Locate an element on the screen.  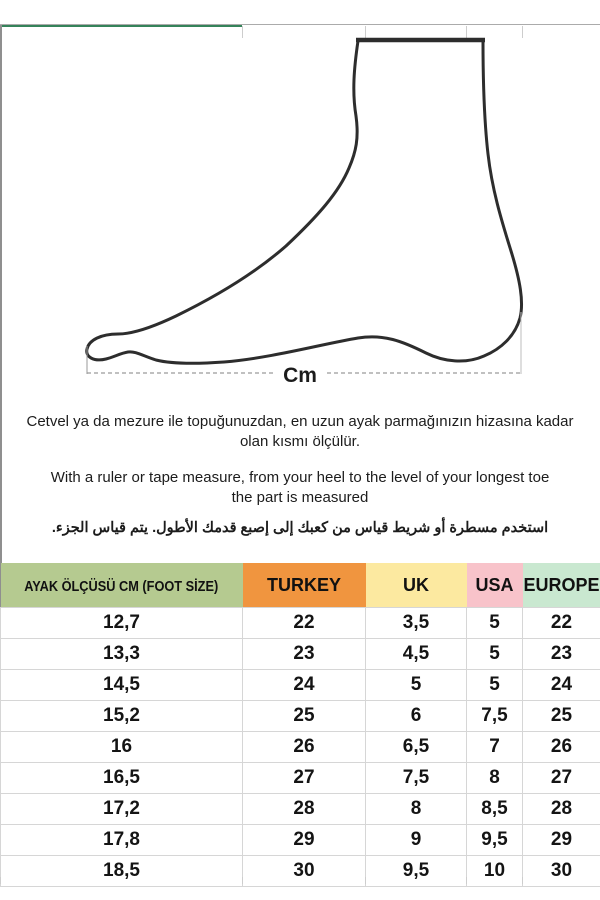
header-uk: UK is located at coordinates (416, 585).